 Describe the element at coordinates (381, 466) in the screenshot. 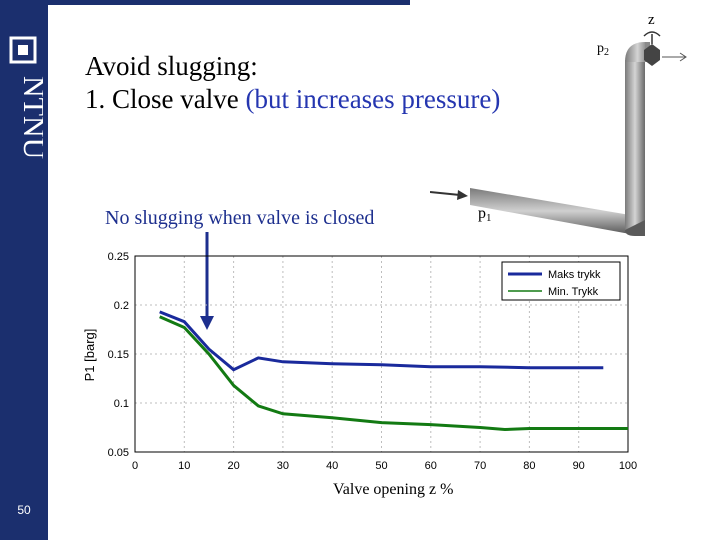

I see `x-tick-label: 50` at that location.